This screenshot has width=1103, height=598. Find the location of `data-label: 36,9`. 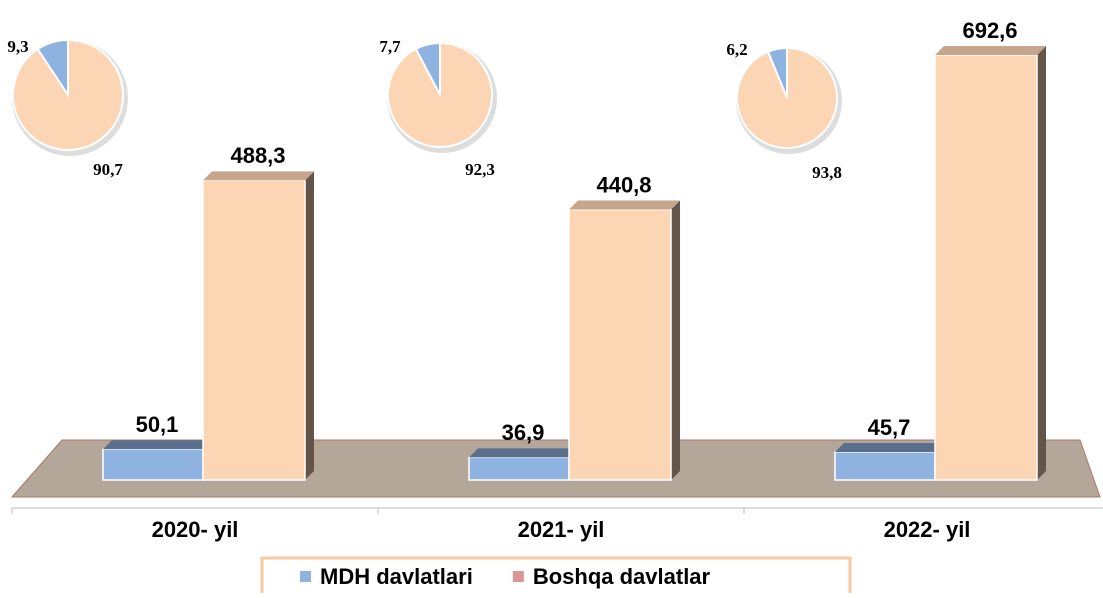

data-label: 36,9 is located at coordinates (523, 432).